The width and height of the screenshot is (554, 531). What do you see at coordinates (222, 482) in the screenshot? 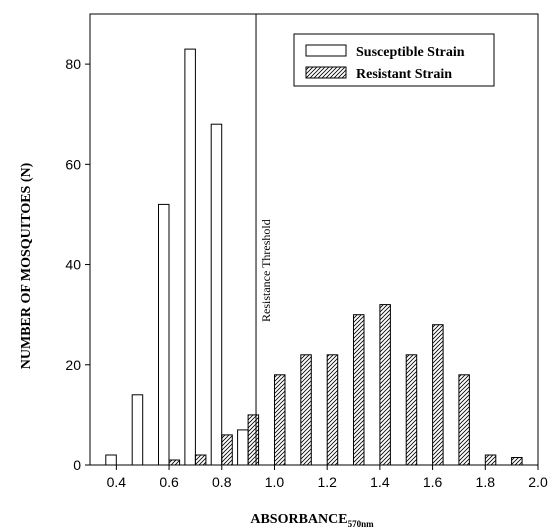
I see `x-tick-label: 0.8` at bounding box center [222, 482].